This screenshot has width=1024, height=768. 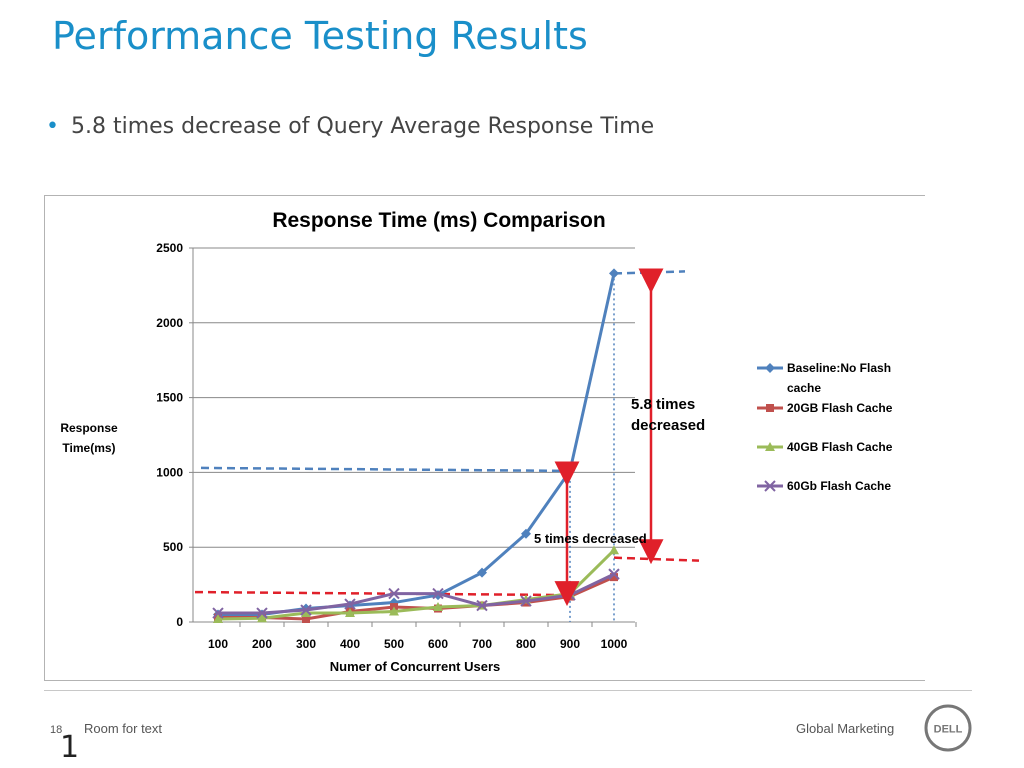 What do you see at coordinates (123, 728) in the screenshot?
I see `footer-left-text: Room for text` at bounding box center [123, 728].